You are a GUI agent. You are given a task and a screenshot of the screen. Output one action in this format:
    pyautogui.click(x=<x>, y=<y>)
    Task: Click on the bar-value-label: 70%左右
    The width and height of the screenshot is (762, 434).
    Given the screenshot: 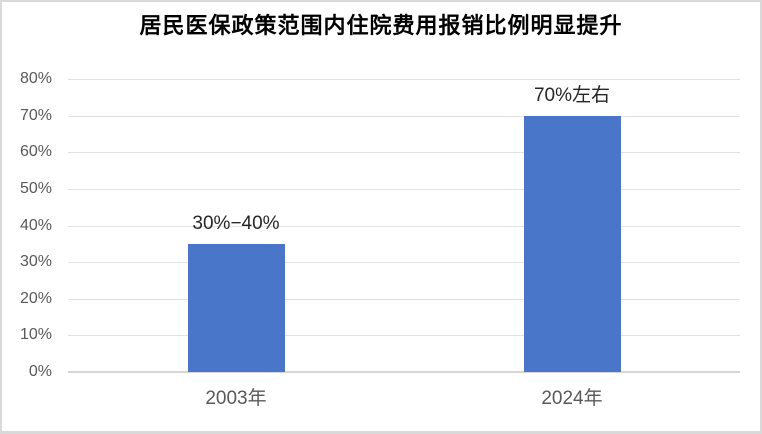 What is the action you would take?
    pyautogui.click(x=572, y=95)
    